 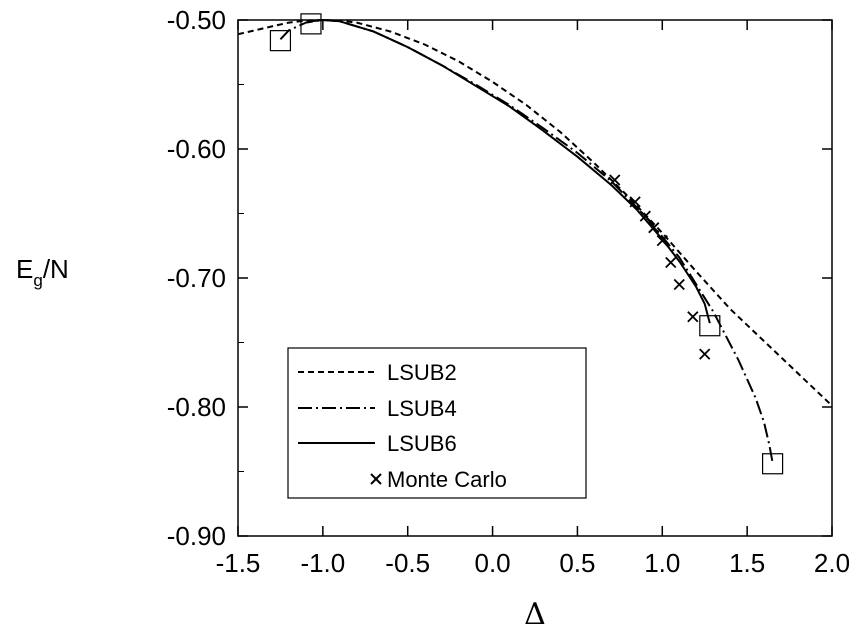 What do you see at coordinates (662, 563) in the screenshot?
I see `x-tick-label: 1.0` at bounding box center [662, 563].